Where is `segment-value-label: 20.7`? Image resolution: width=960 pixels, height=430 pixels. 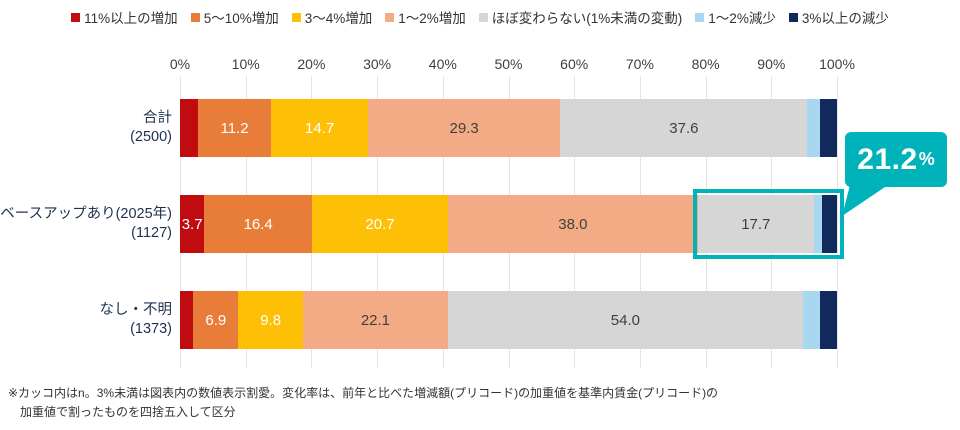 segment-value-label: 20.7 is located at coordinates (380, 224).